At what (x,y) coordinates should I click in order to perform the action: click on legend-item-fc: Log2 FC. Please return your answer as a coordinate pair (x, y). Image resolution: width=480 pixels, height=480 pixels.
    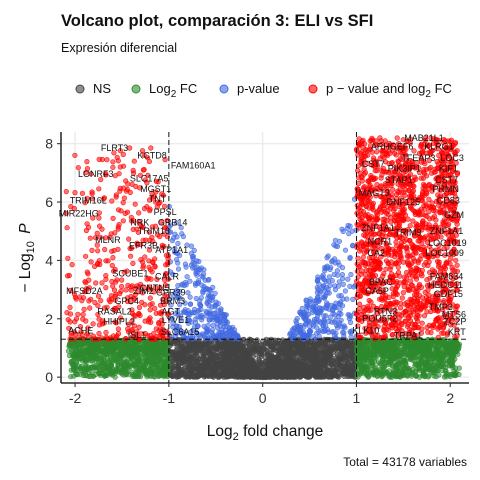
    Looking at the image, I should click on (164, 90).